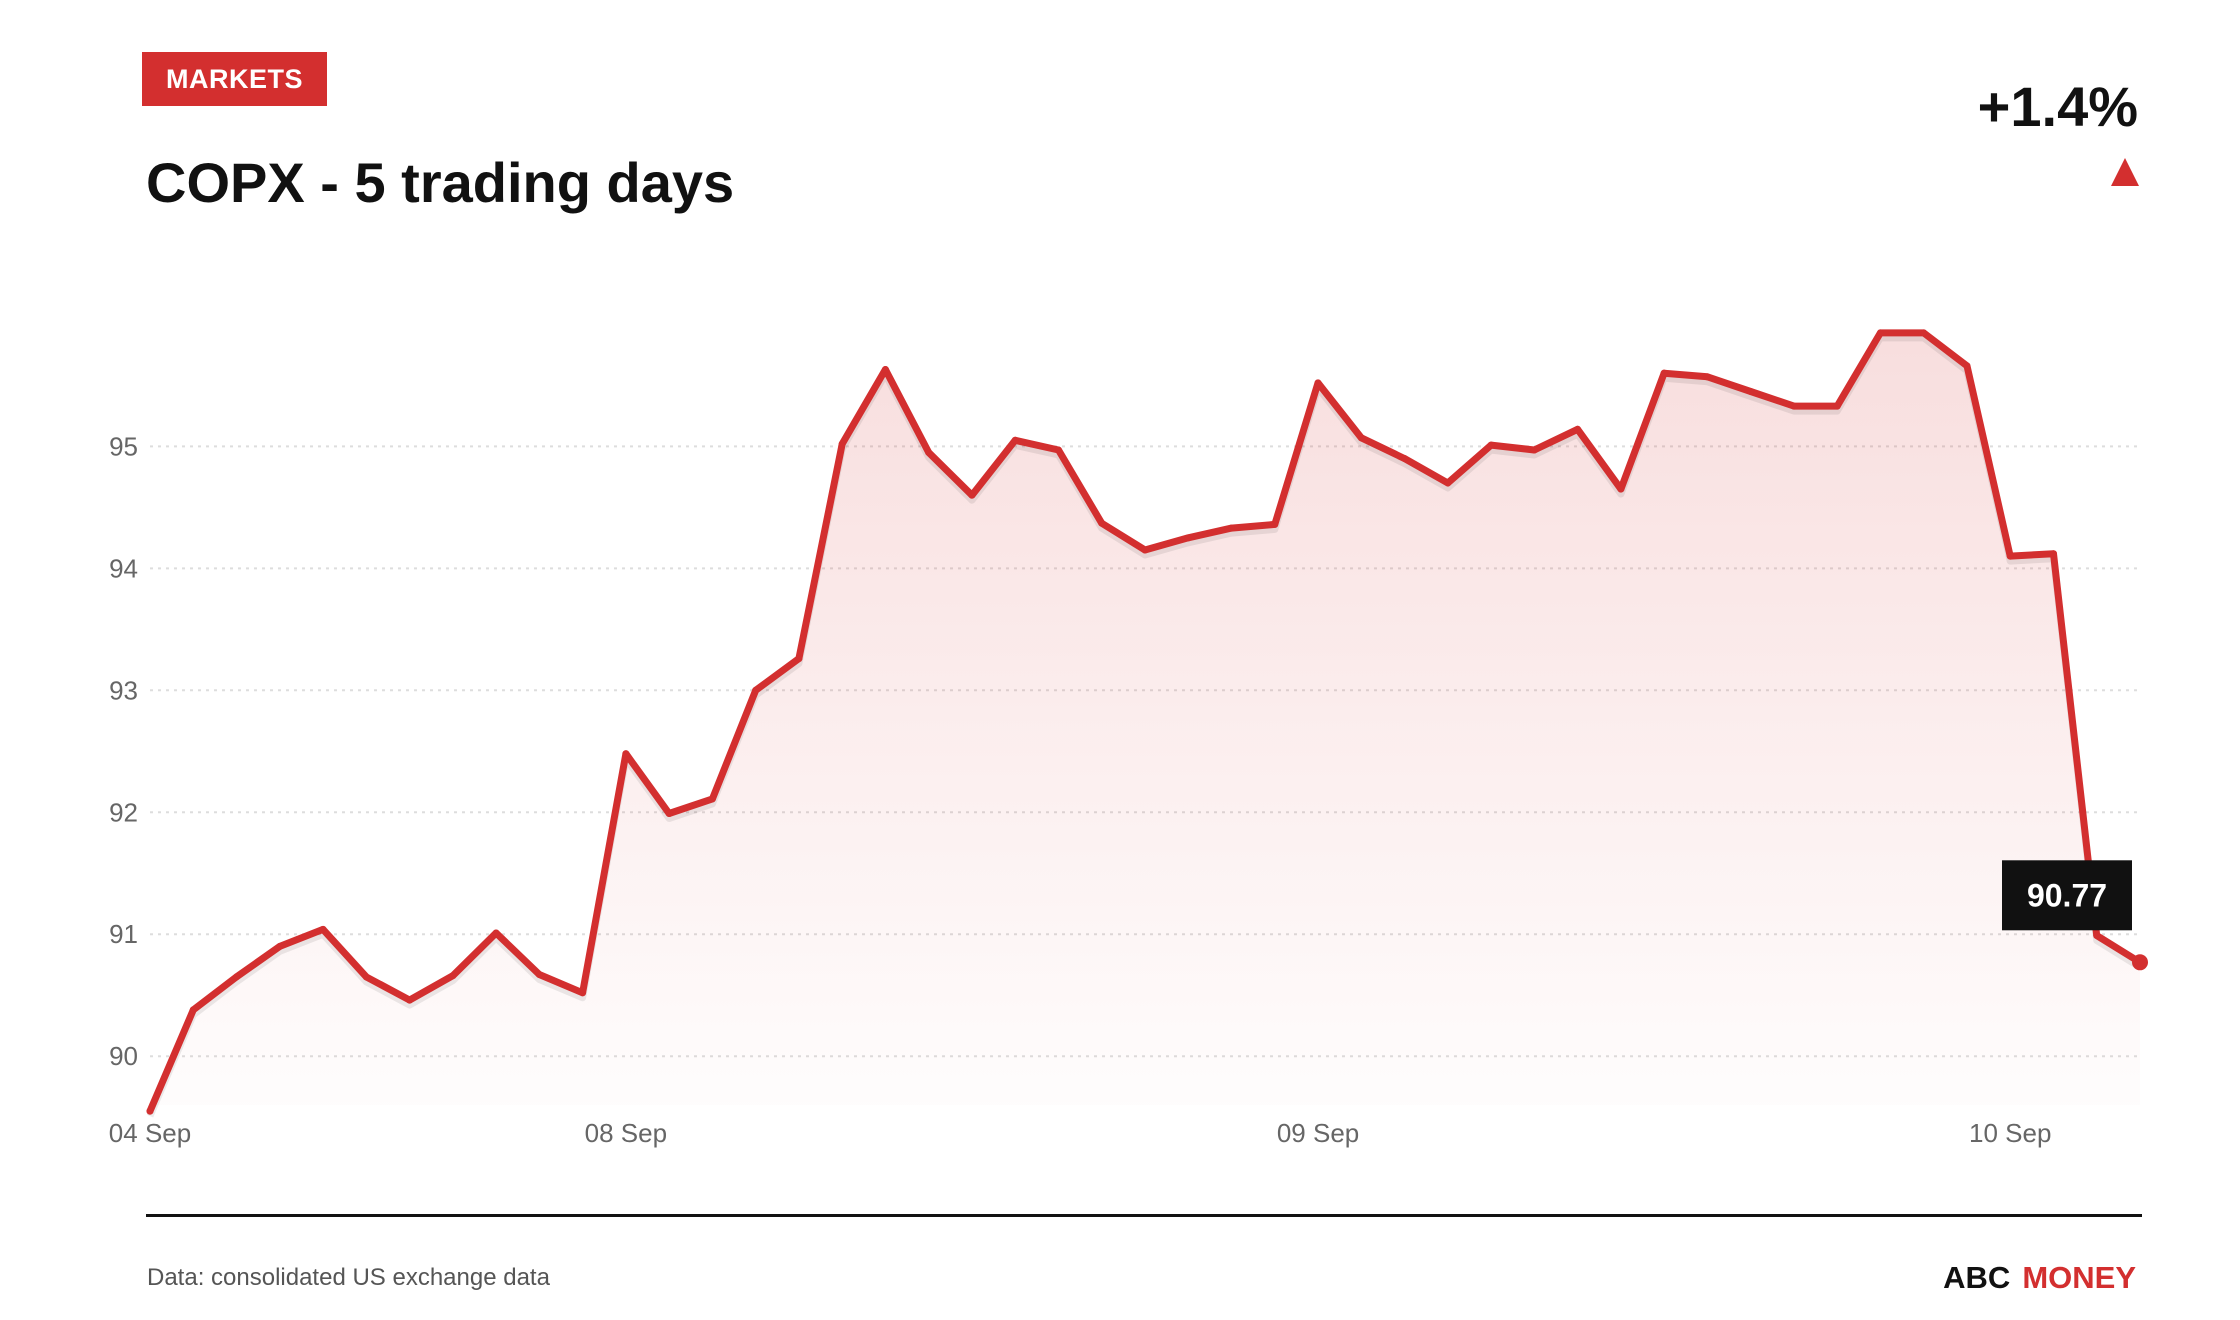 The width and height of the screenshot is (2240, 1320). What do you see at coordinates (1318, 1133) in the screenshot?
I see `x-tick-label: 09 Sep` at bounding box center [1318, 1133].